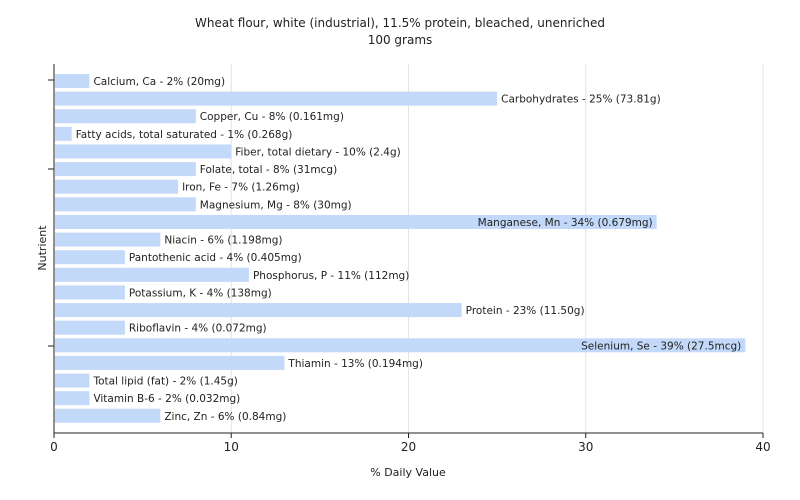  What do you see at coordinates (54, 447) in the screenshot?
I see `x-tick-label: 0` at bounding box center [54, 447].